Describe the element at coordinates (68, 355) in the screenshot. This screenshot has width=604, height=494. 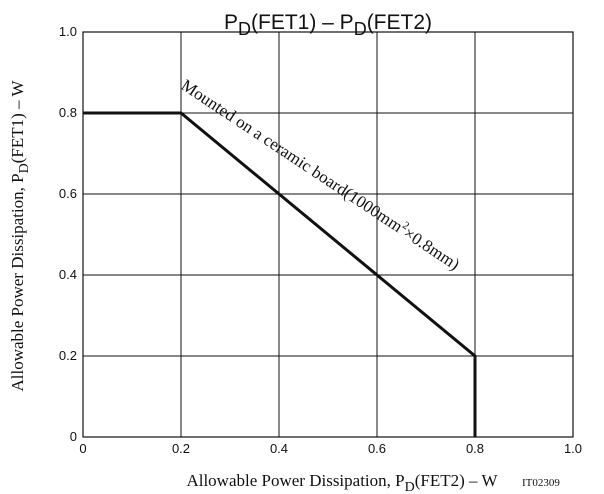
I see `y-tick-label: 0.2` at that location.